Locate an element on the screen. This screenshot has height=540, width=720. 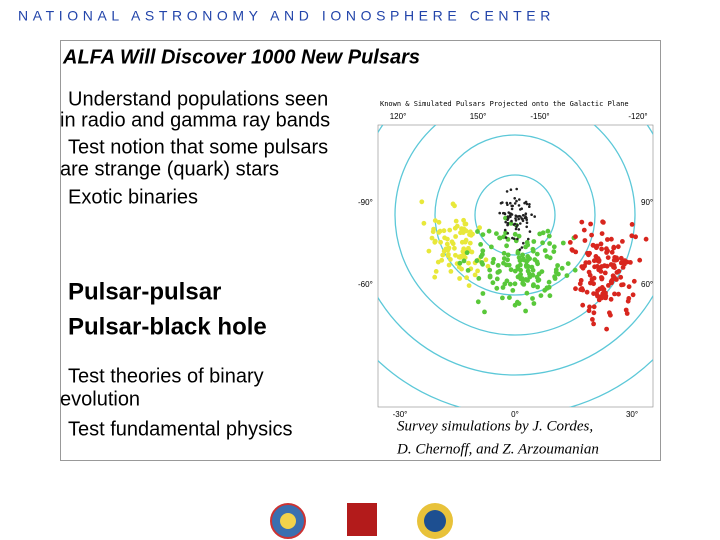
slide-title: ALFA Will Discover 1000 New Pulsars is located at coordinates (241, 57).